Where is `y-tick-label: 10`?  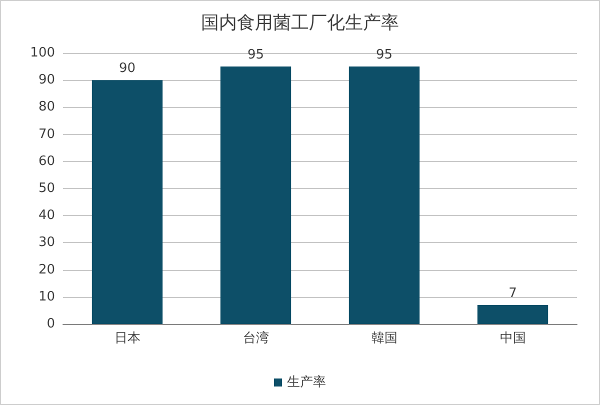 y-tick-label: 10 is located at coordinates (46, 296).